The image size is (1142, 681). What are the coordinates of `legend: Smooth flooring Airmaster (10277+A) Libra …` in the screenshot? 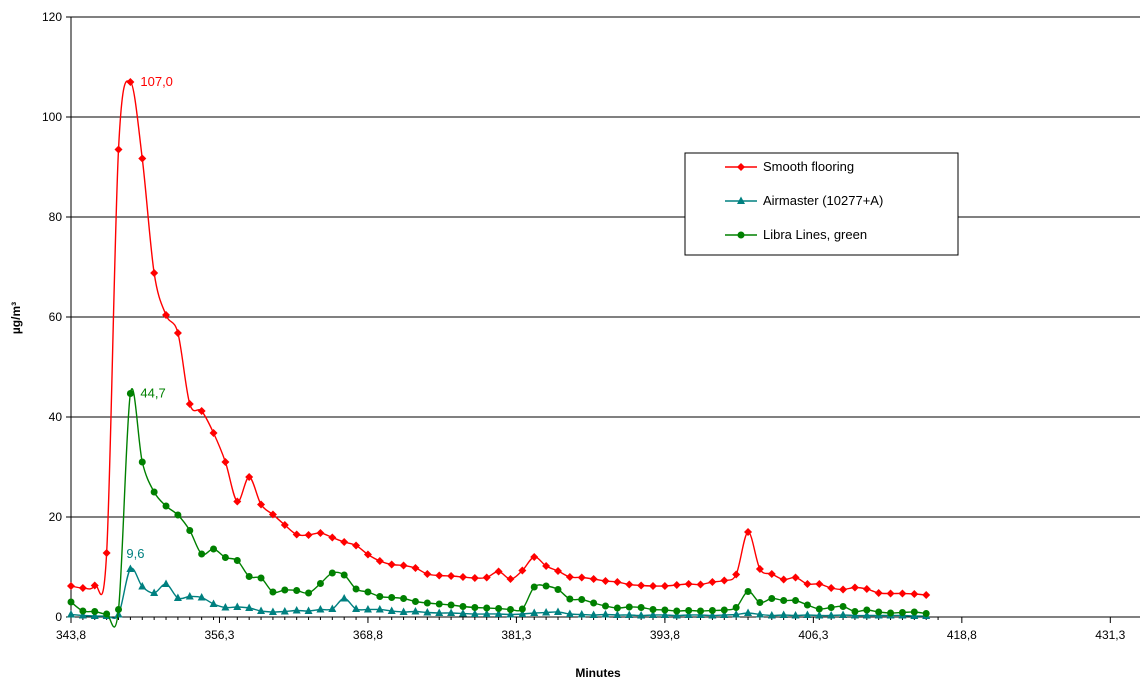 It's located at (821, 204).